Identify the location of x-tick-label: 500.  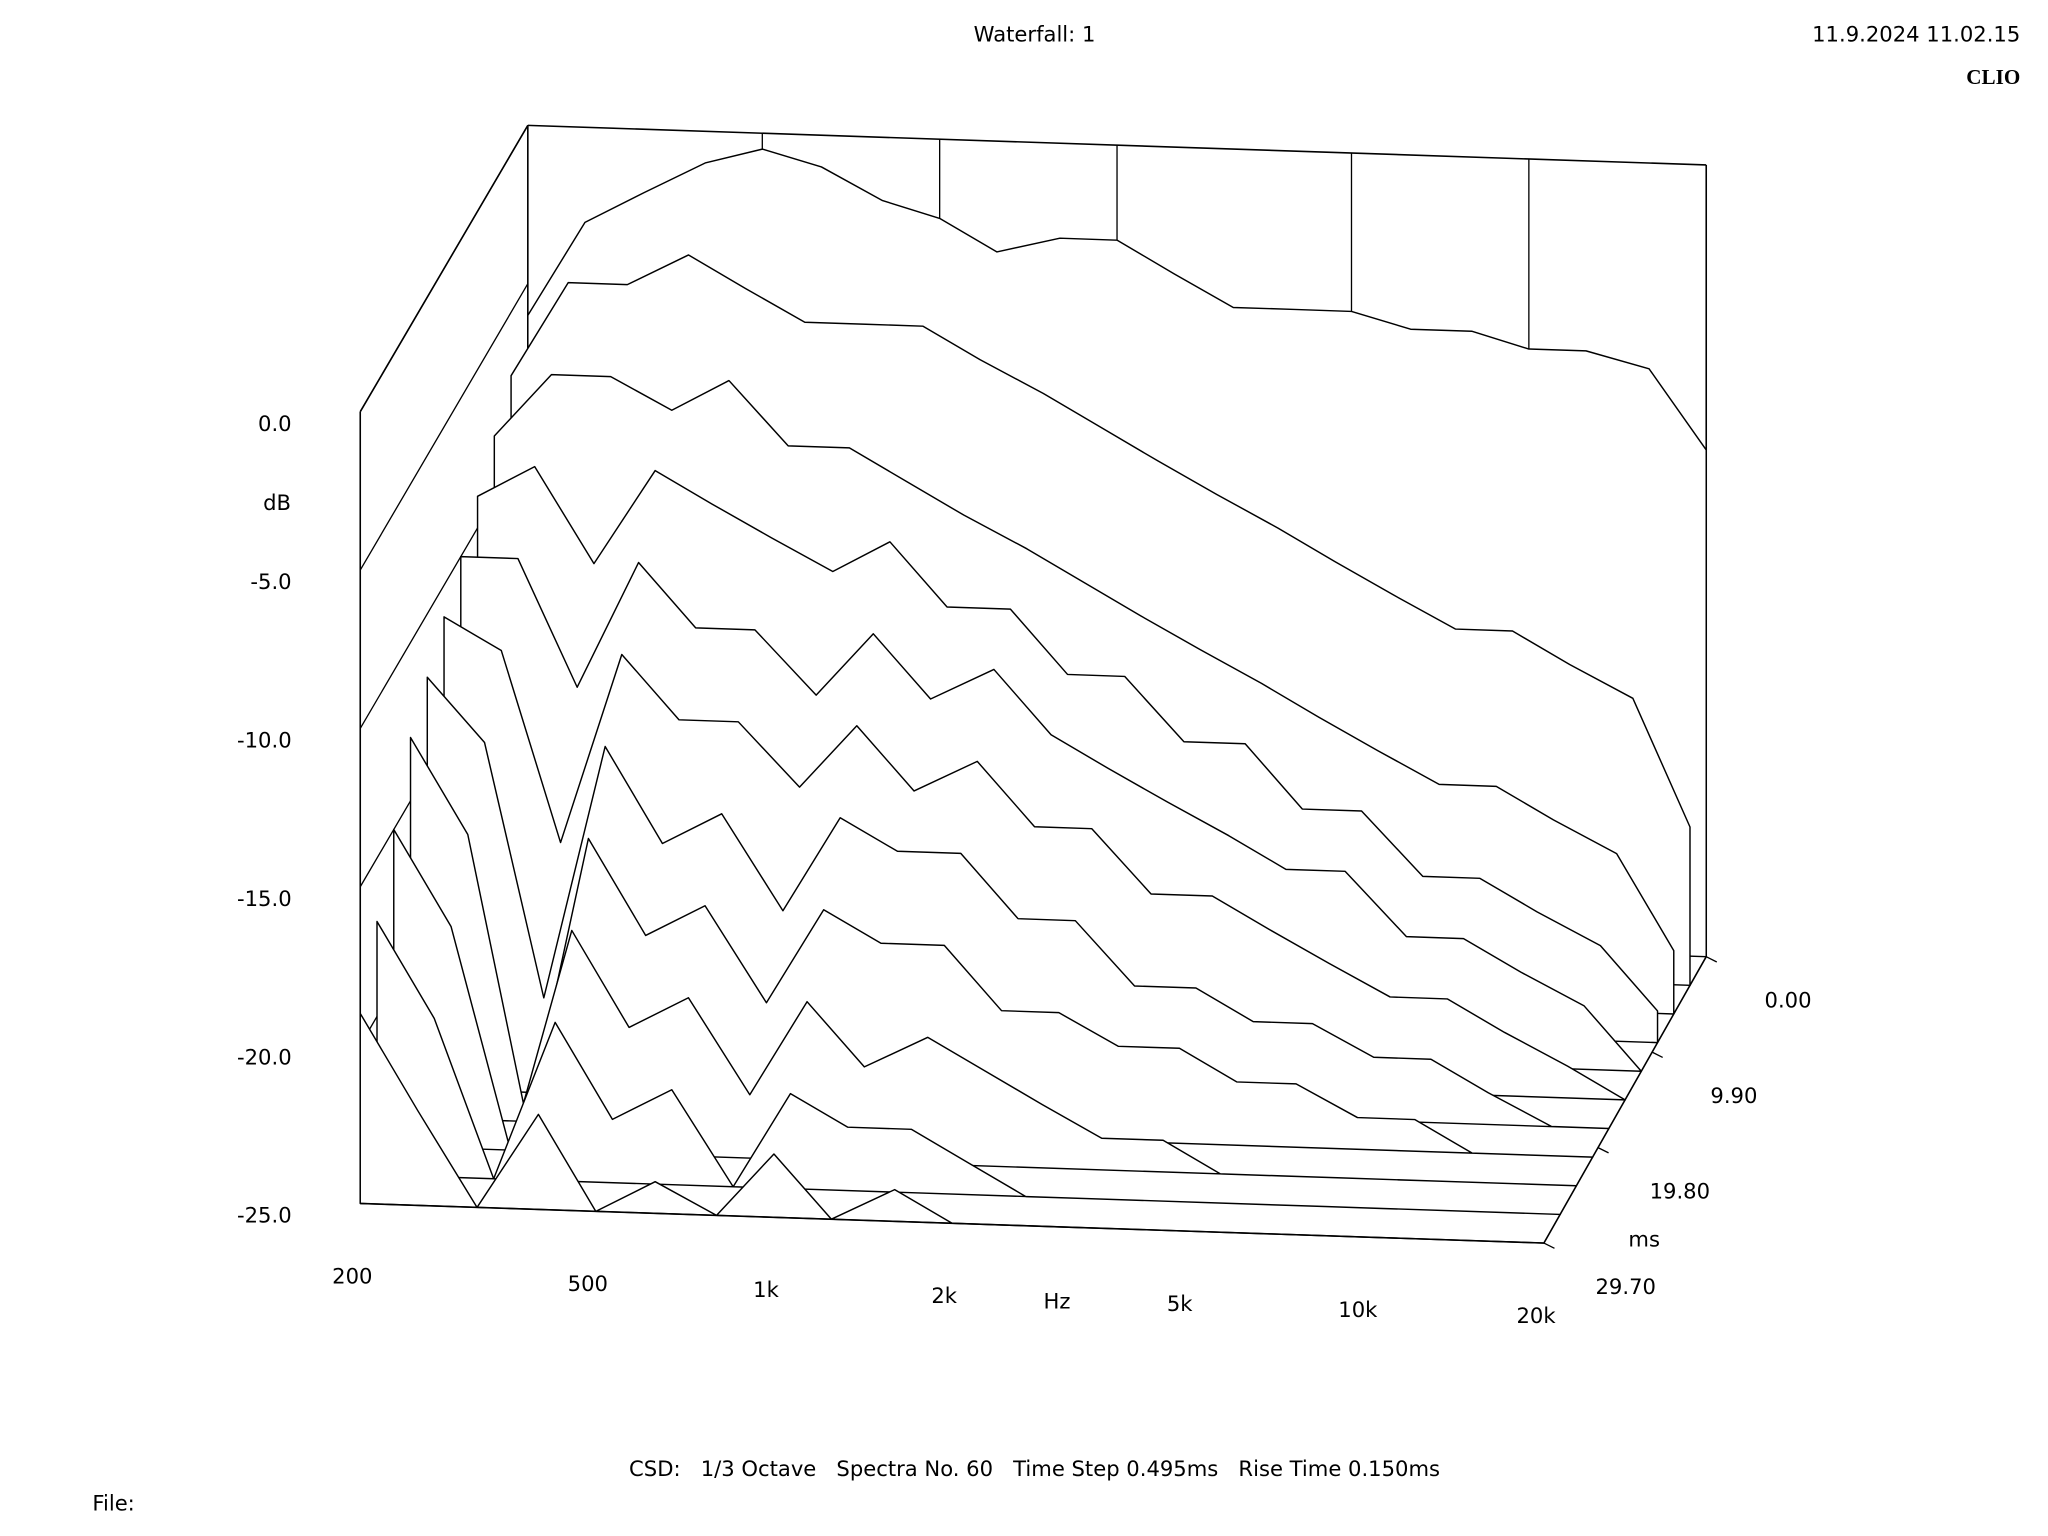
(588, 1283).